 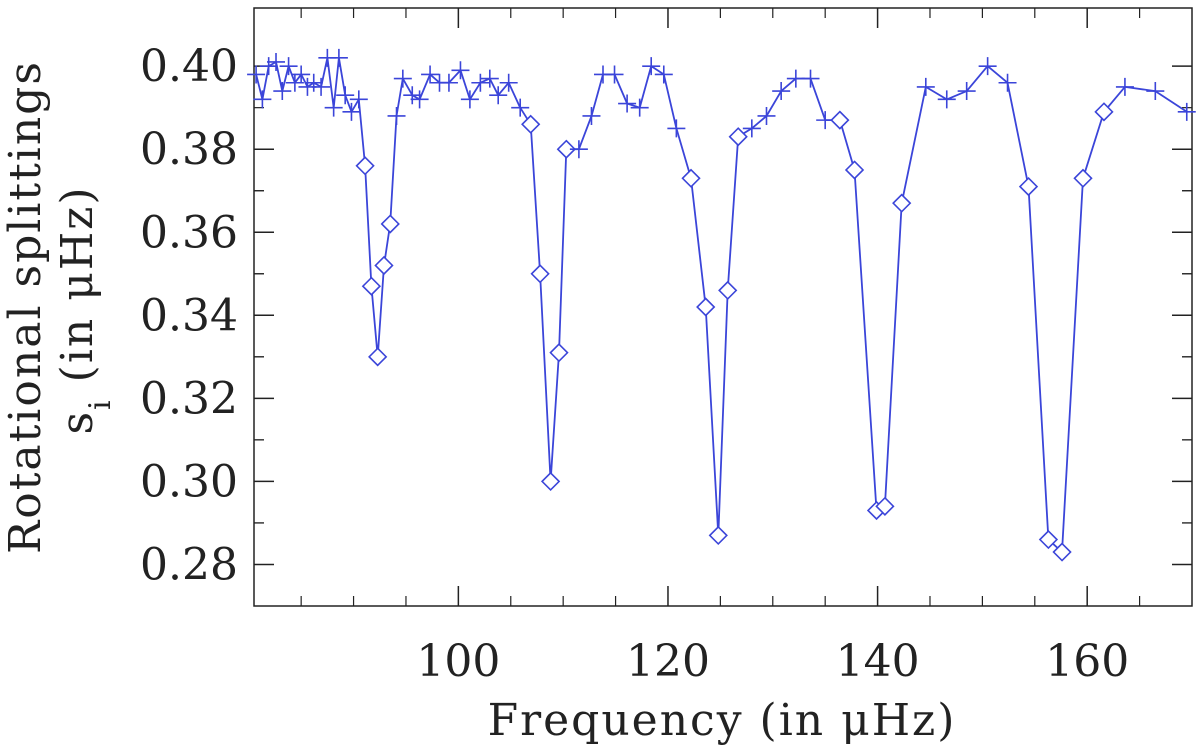 I want to click on y-tick-label: 0.32, so click(x=189, y=398).